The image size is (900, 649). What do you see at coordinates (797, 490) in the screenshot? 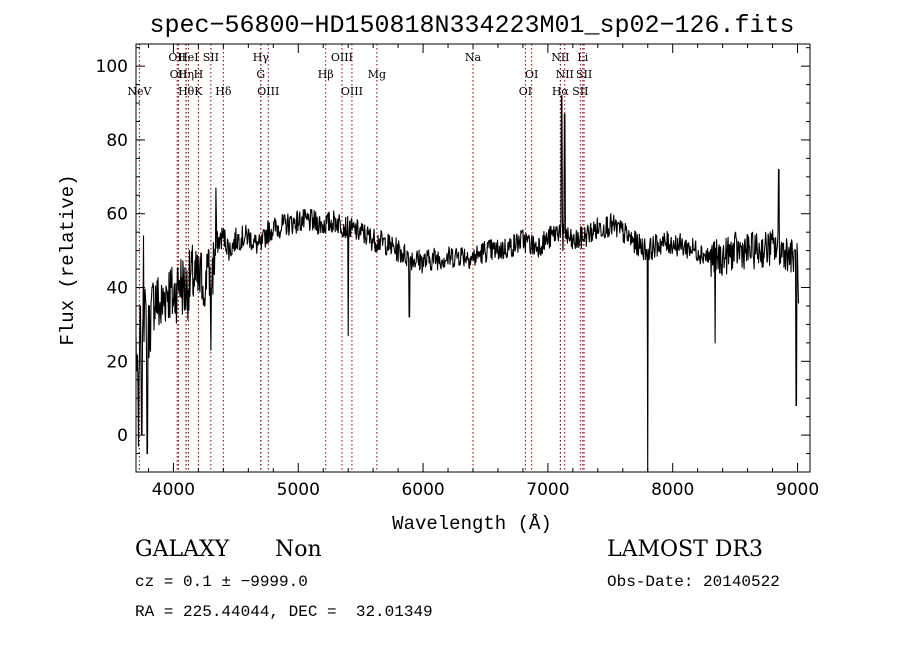
I see `x-tick-label: 9000` at bounding box center [797, 490].